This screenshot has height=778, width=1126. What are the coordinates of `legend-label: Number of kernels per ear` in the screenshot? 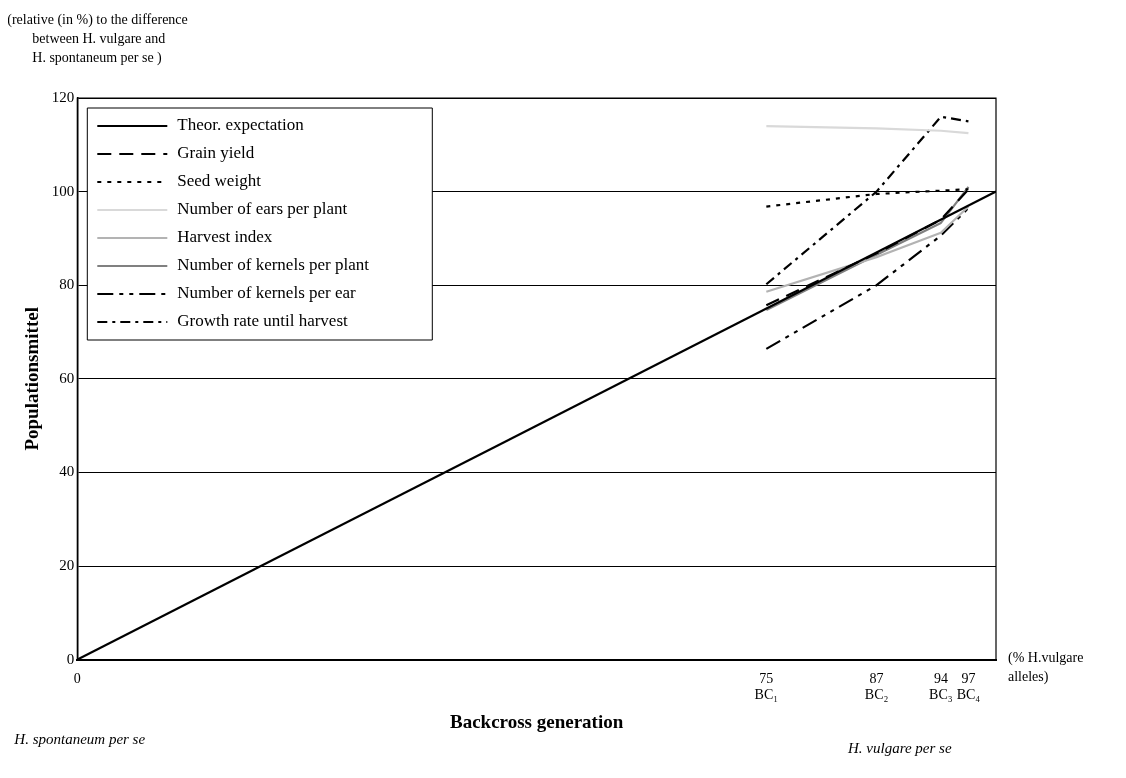 It's located at (267, 293).